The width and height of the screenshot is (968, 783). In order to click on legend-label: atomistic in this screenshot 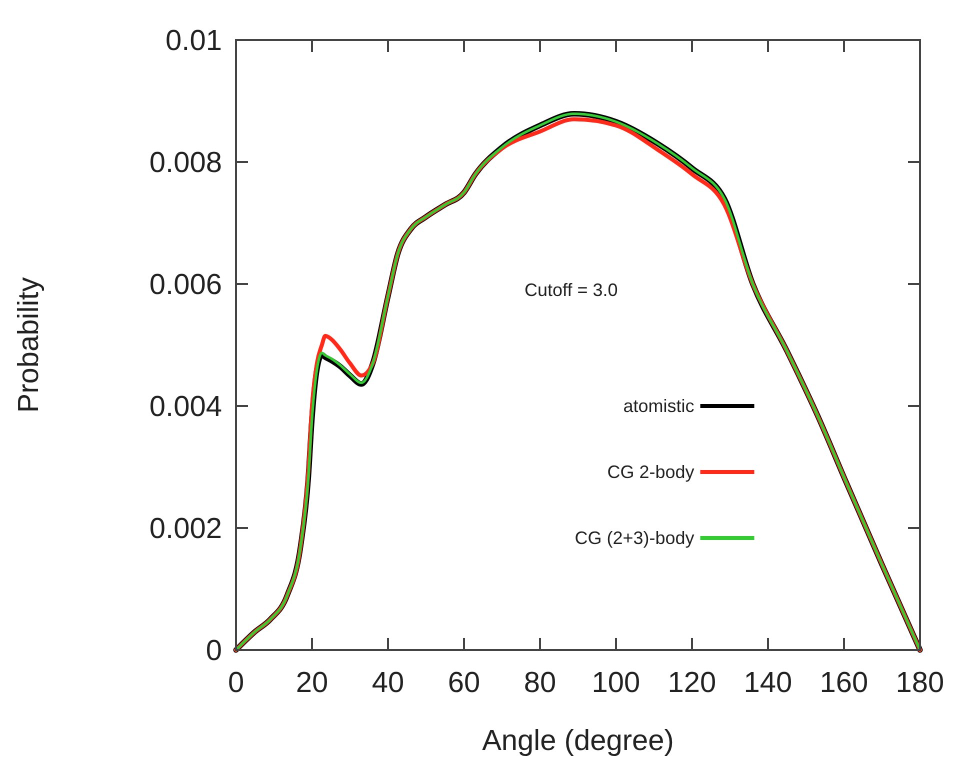, I will do `click(658, 406)`.